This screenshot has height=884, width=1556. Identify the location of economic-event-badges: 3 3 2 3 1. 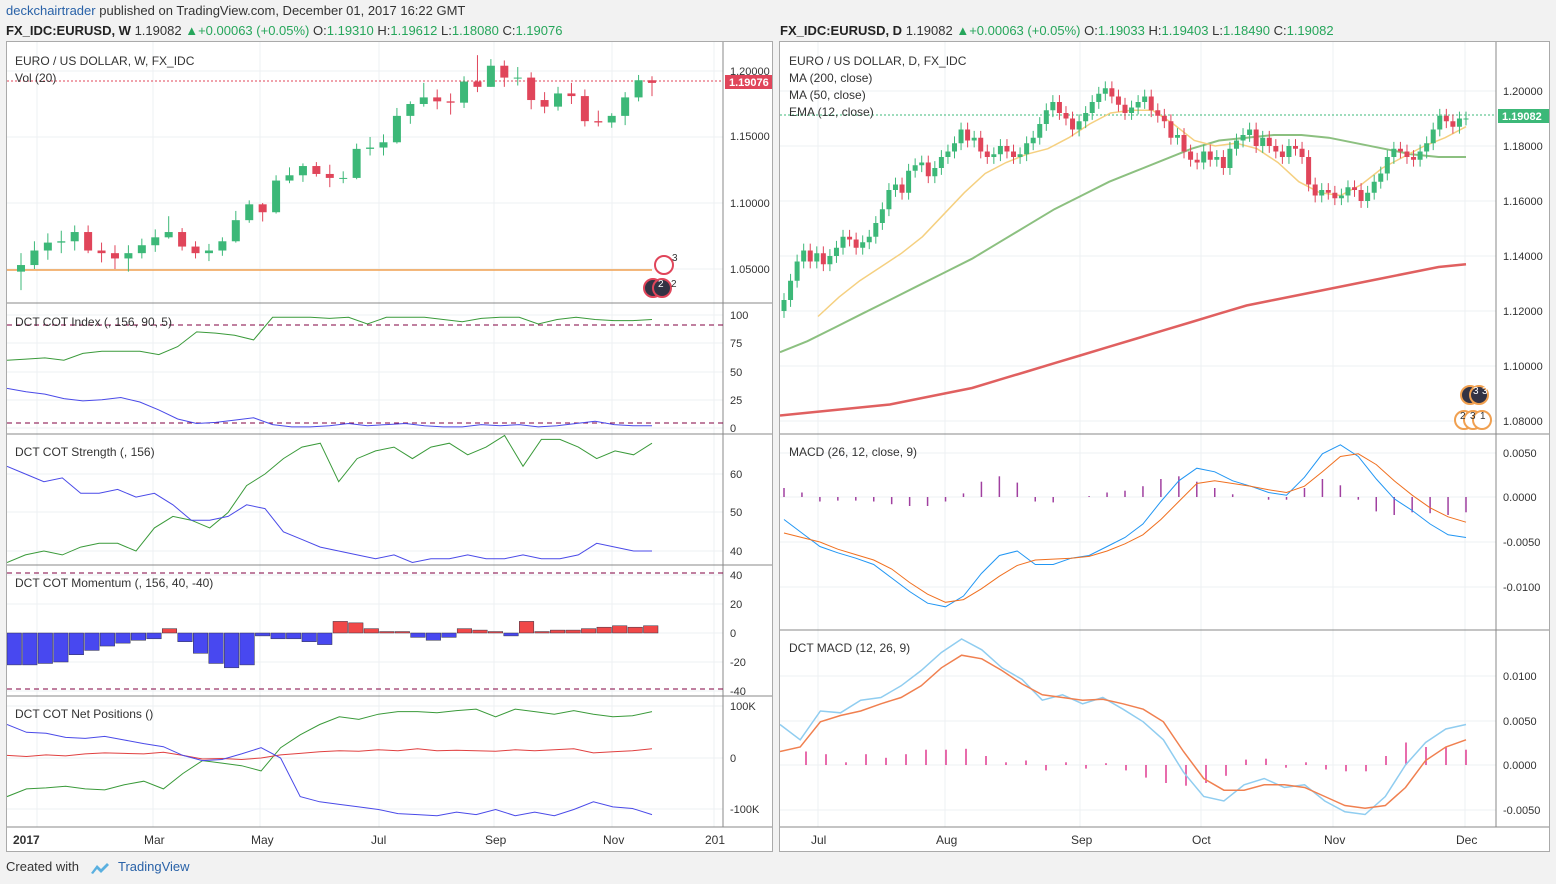
(1473, 407).